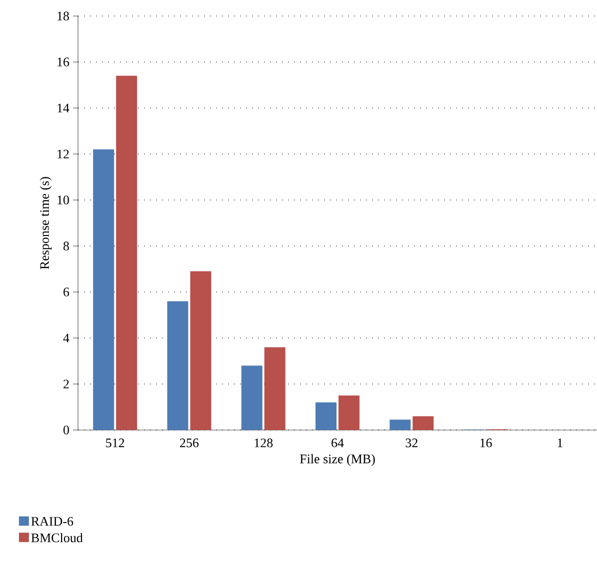  I want to click on x-tick-label: 1, so click(560, 443).